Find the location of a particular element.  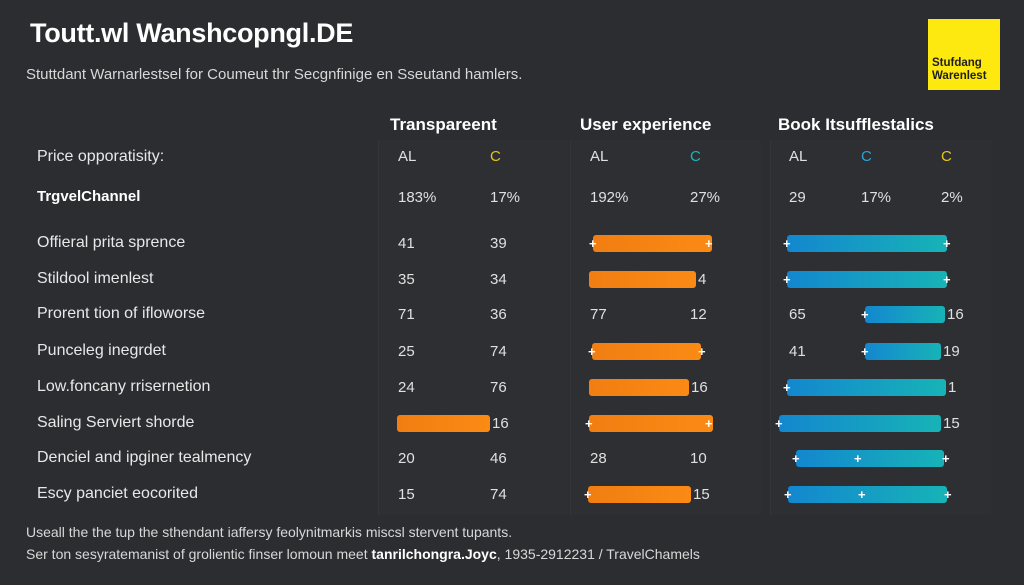

row-label: Prorent tion of ifloworse is located at coordinates (121, 313).